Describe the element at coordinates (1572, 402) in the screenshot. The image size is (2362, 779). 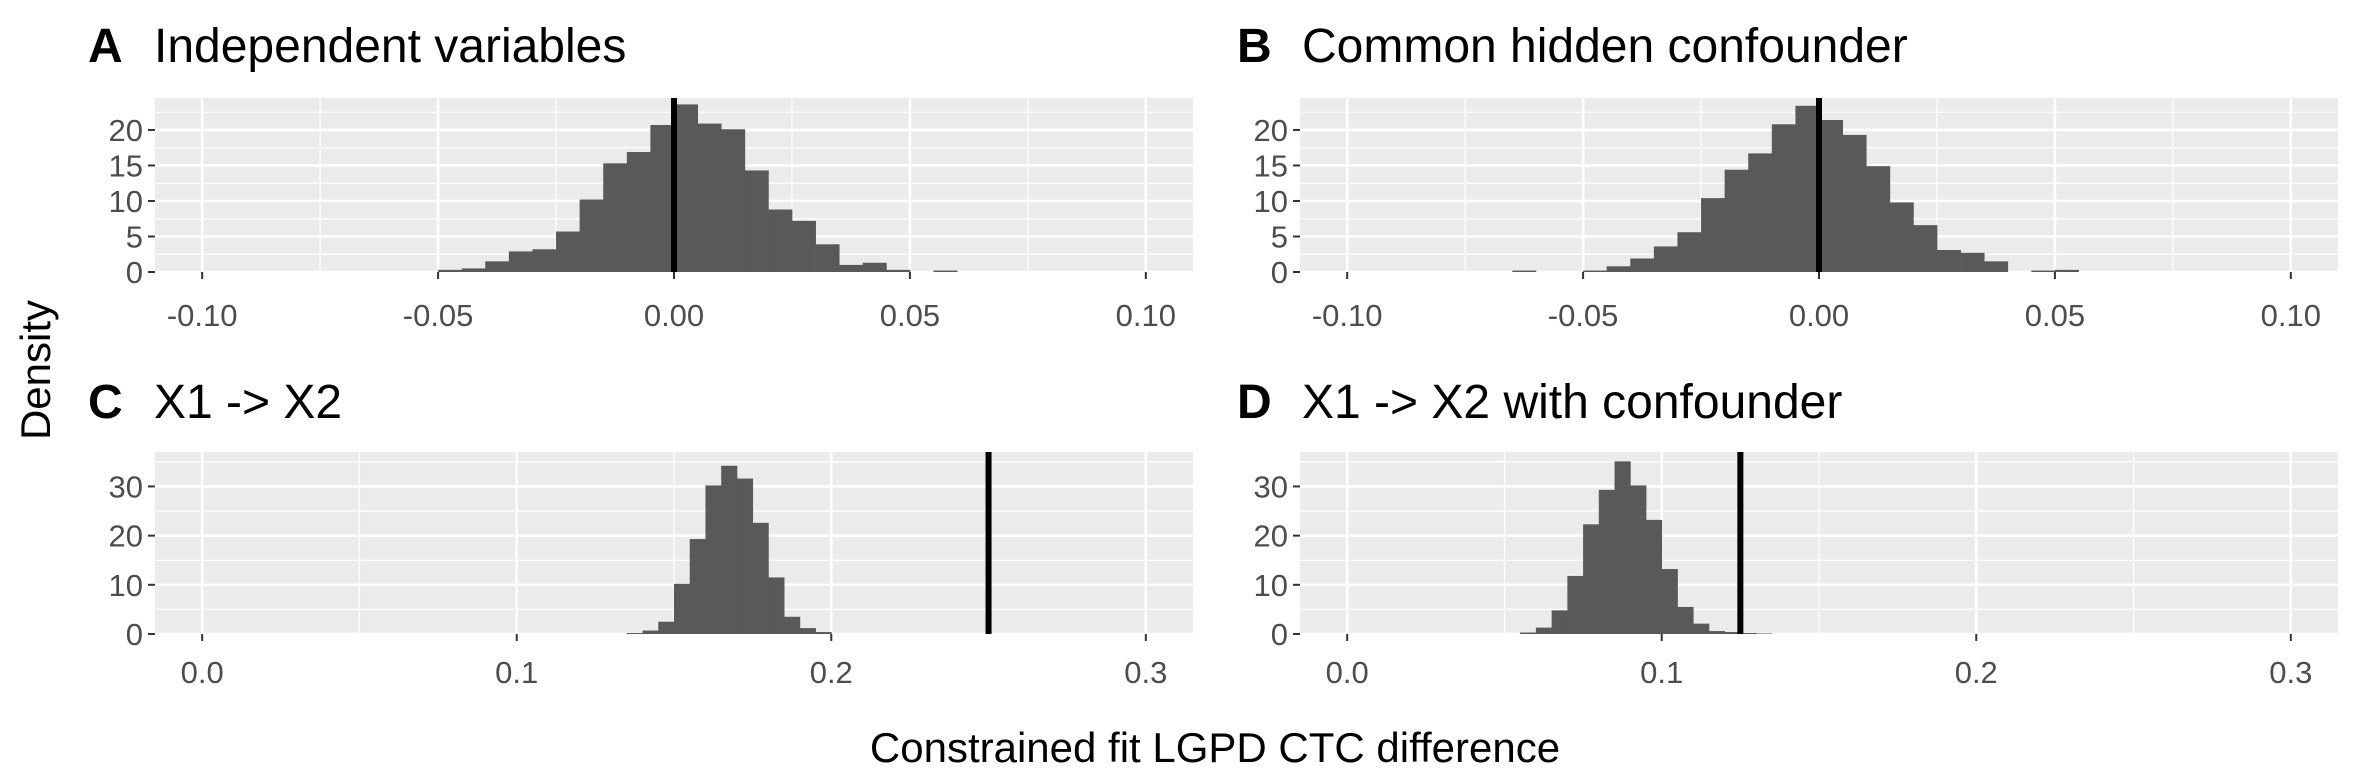
I see `panel-title: X1 -> X2 with confounder` at that location.